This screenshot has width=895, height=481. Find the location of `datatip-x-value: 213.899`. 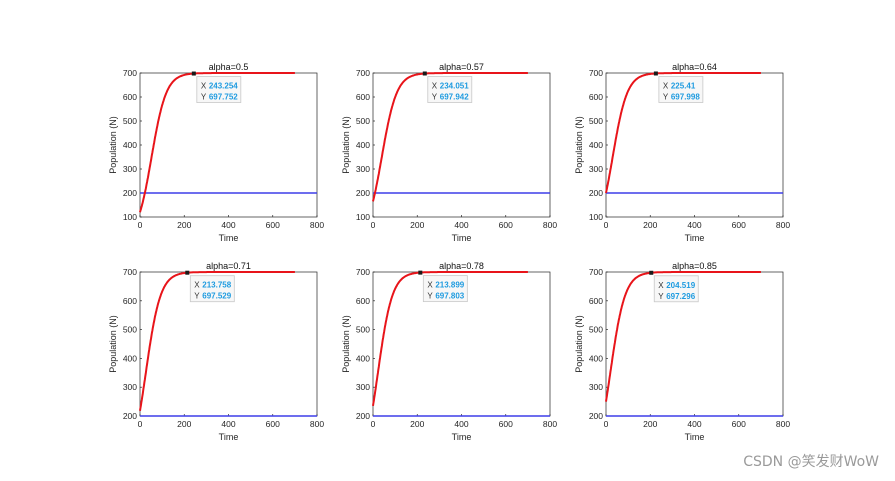

datatip-x-value: 213.899 is located at coordinates (449, 285).